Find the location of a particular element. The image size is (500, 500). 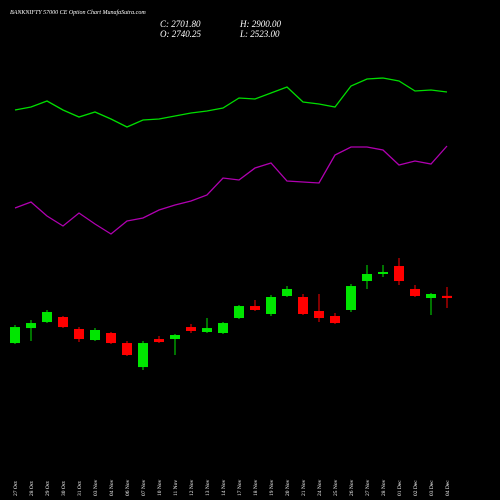

x-tick-label: 21 Nov is located at coordinates (304, 487).